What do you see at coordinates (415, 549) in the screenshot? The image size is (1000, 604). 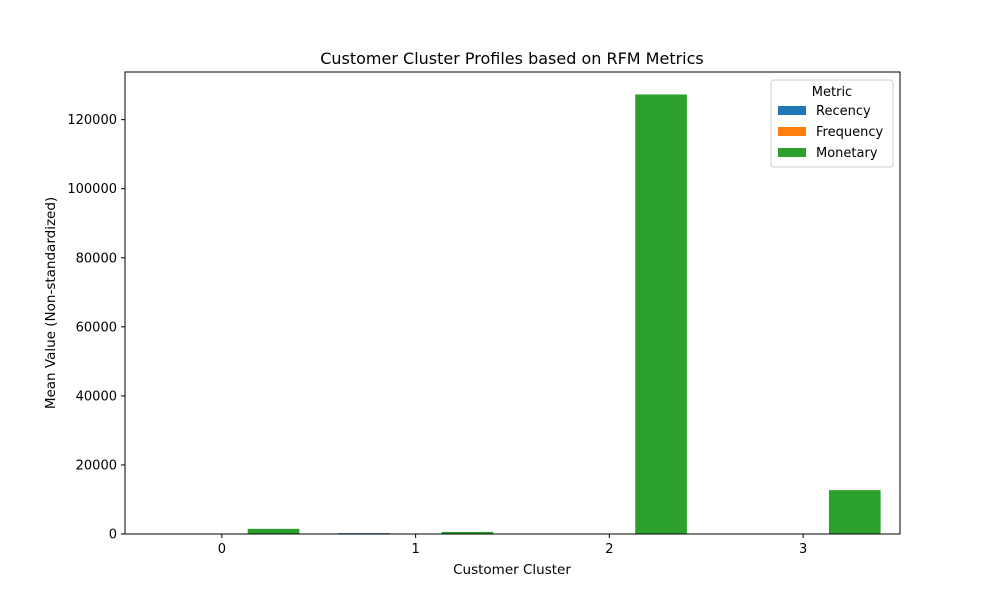 I see `x-tick-label: 1` at bounding box center [415, 549].